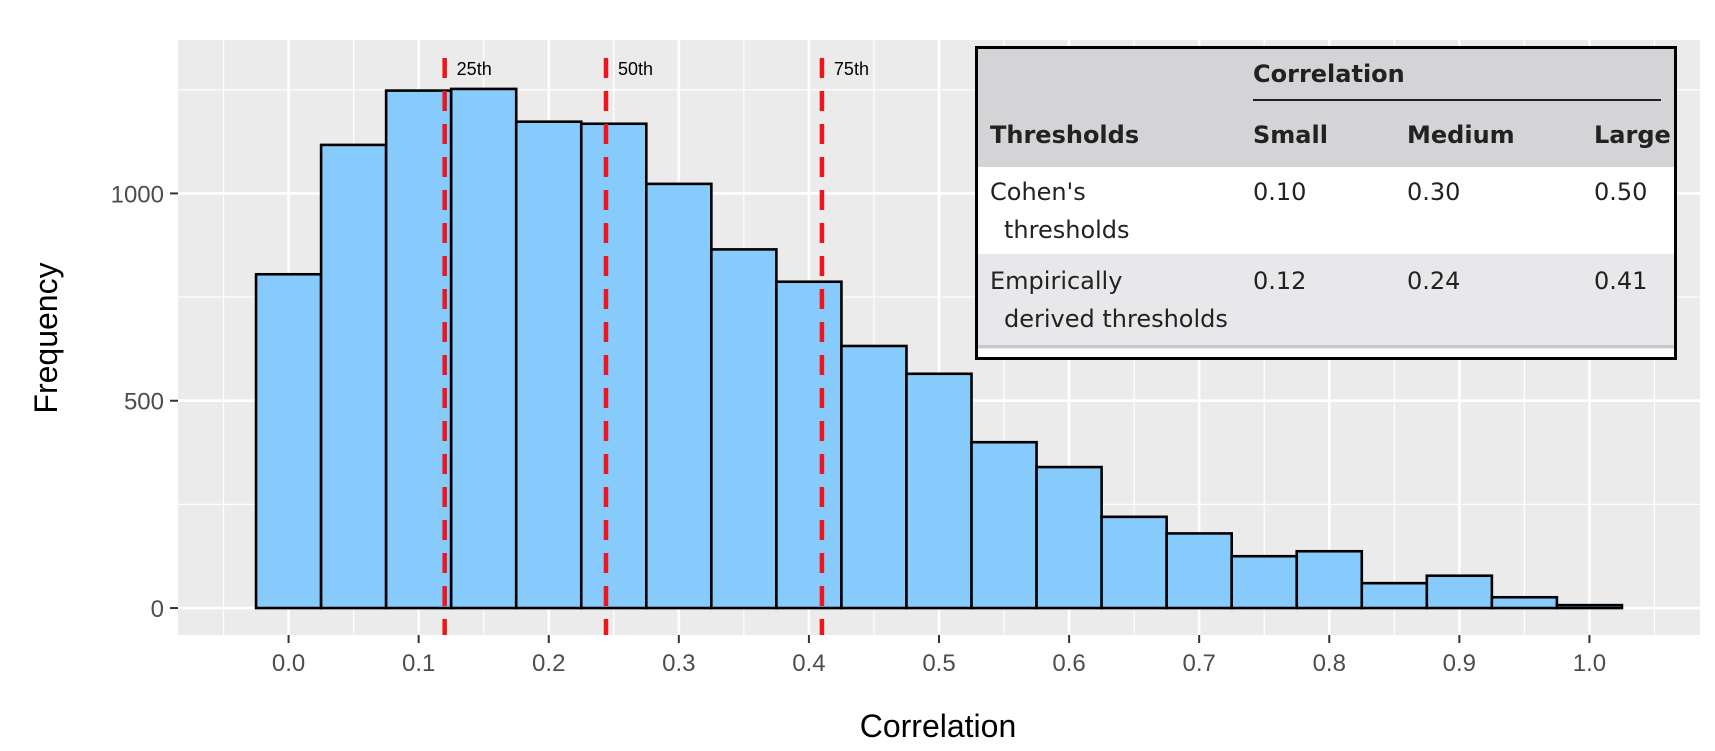 The image size is (1715, 751). What do you see at coordinates (1068, 663) in the screenshot?
I see `x-tick-label: 0.6` at bounding box center [1068, 663].